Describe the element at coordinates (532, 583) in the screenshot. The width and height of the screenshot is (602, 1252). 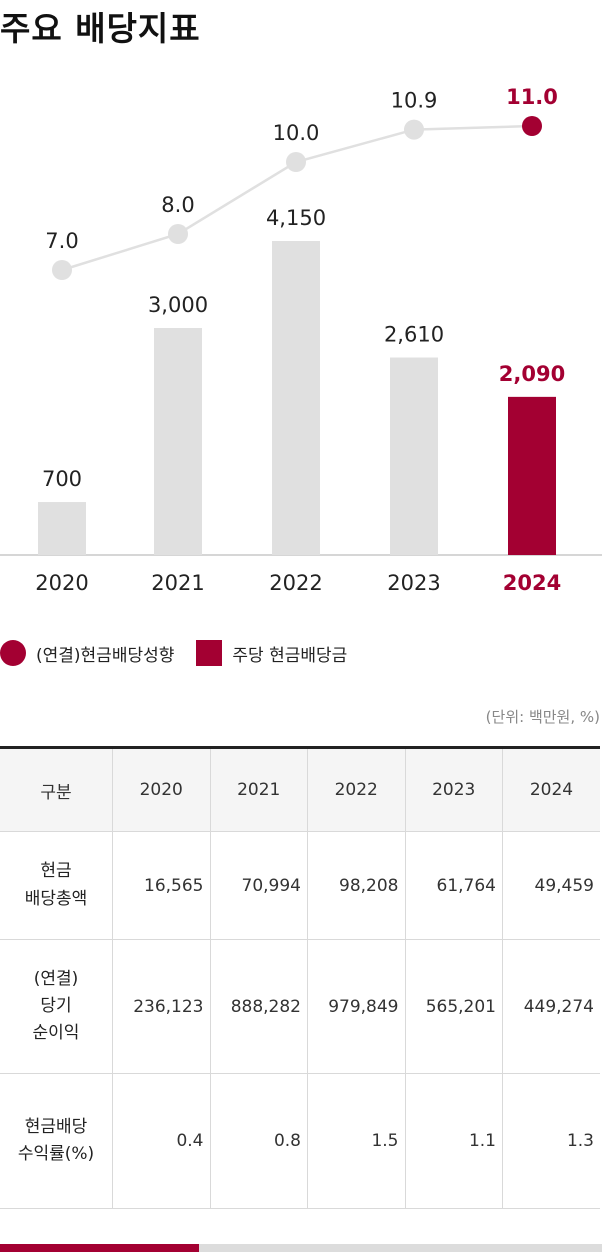
I see `x-tick-label: 2024` at that location.